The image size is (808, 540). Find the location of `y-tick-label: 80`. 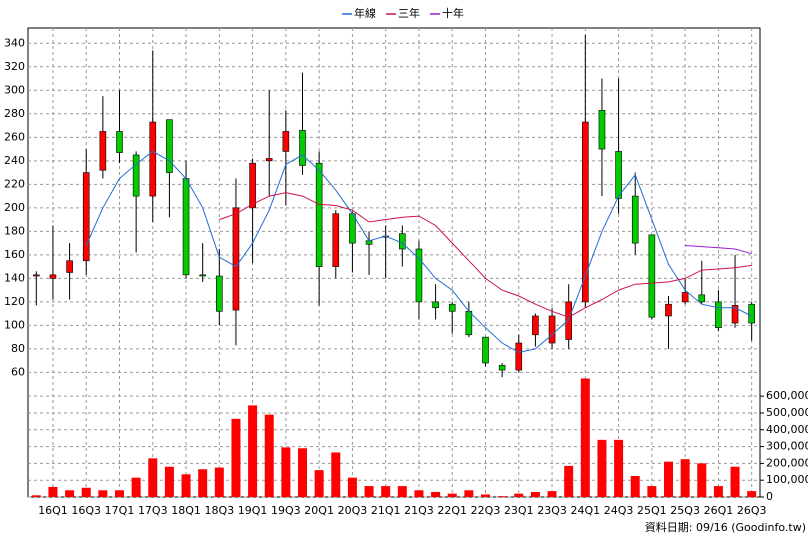

y-tick-label: 80 is located at coordinates (18, 348).